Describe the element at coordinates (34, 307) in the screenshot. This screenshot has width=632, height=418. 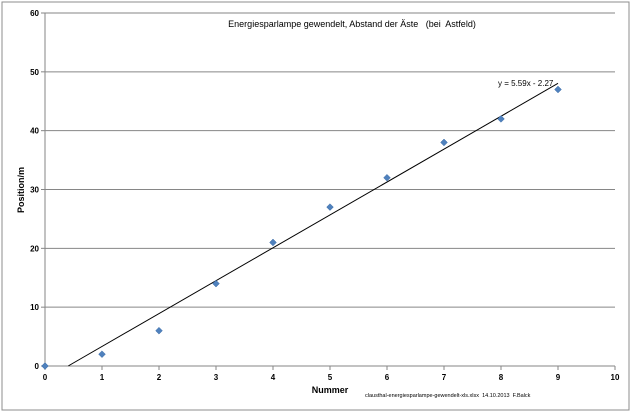
I see `y-tick-label-10: 10` at that location.